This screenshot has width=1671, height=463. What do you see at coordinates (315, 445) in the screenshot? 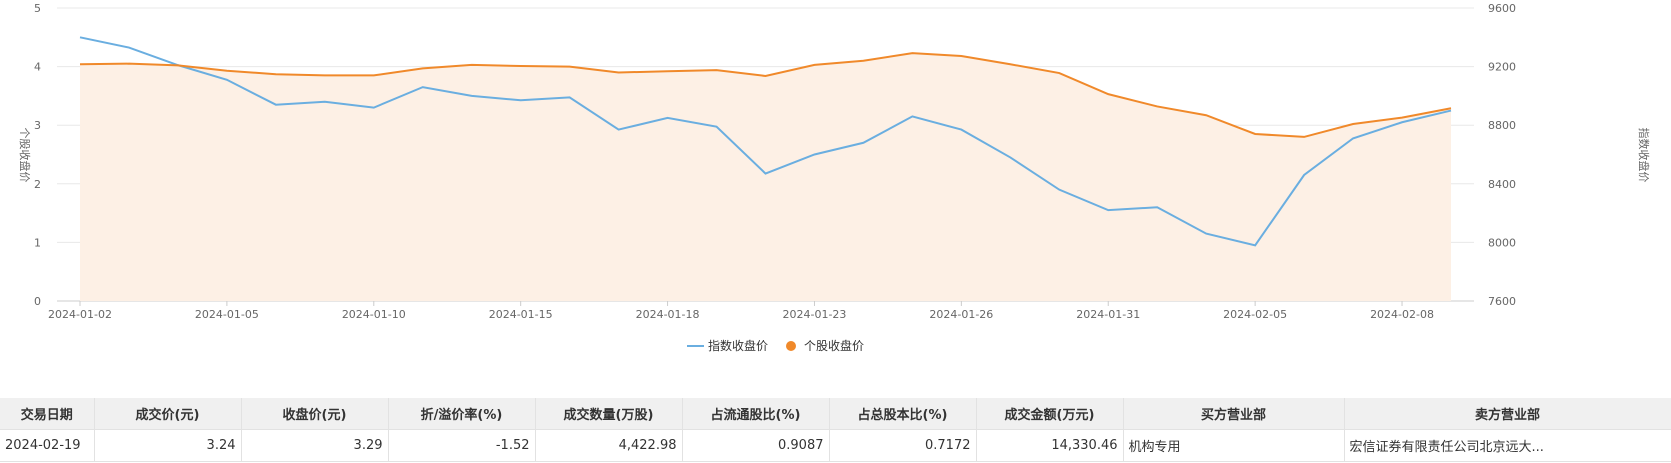
I see `cell-close-price: 3.29` at bounding box center [315, 445].